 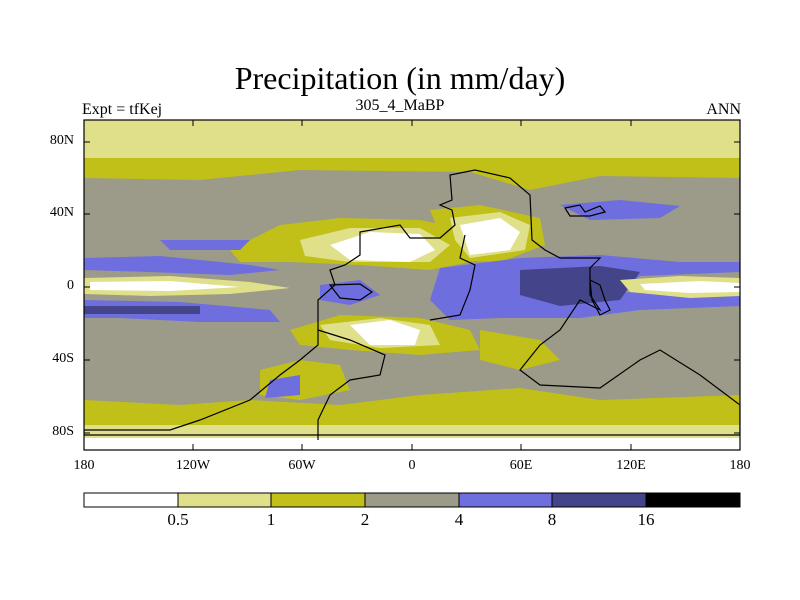 What do you see at coordinates (400, 78) in the screenshot?
I see `map-title: Precipitation (in mm/day)` at bounding box center [400, 78].